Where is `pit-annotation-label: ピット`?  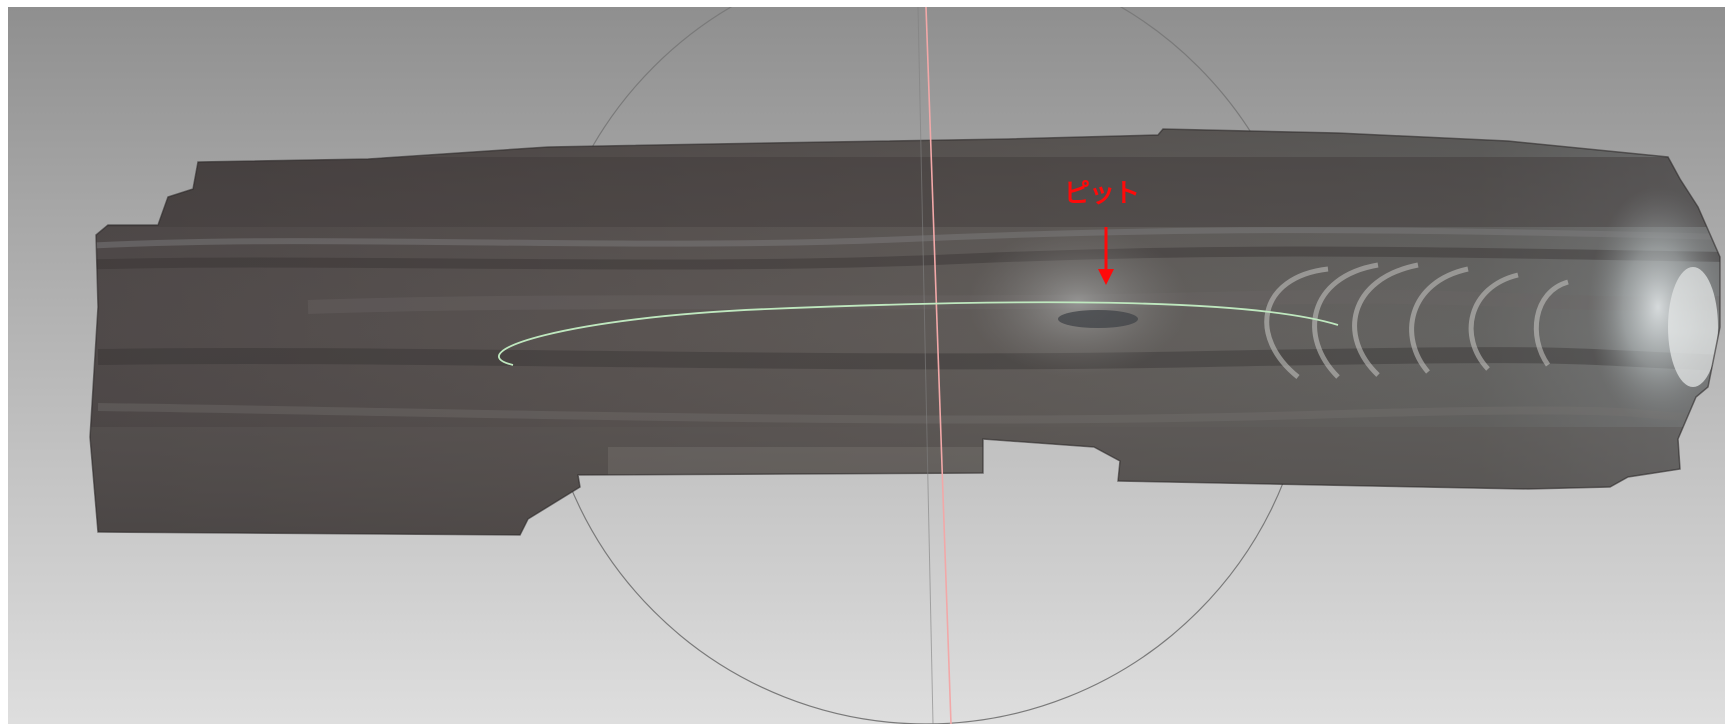 pit-annotation-label: ピット is located at coordinates (1102, 194).